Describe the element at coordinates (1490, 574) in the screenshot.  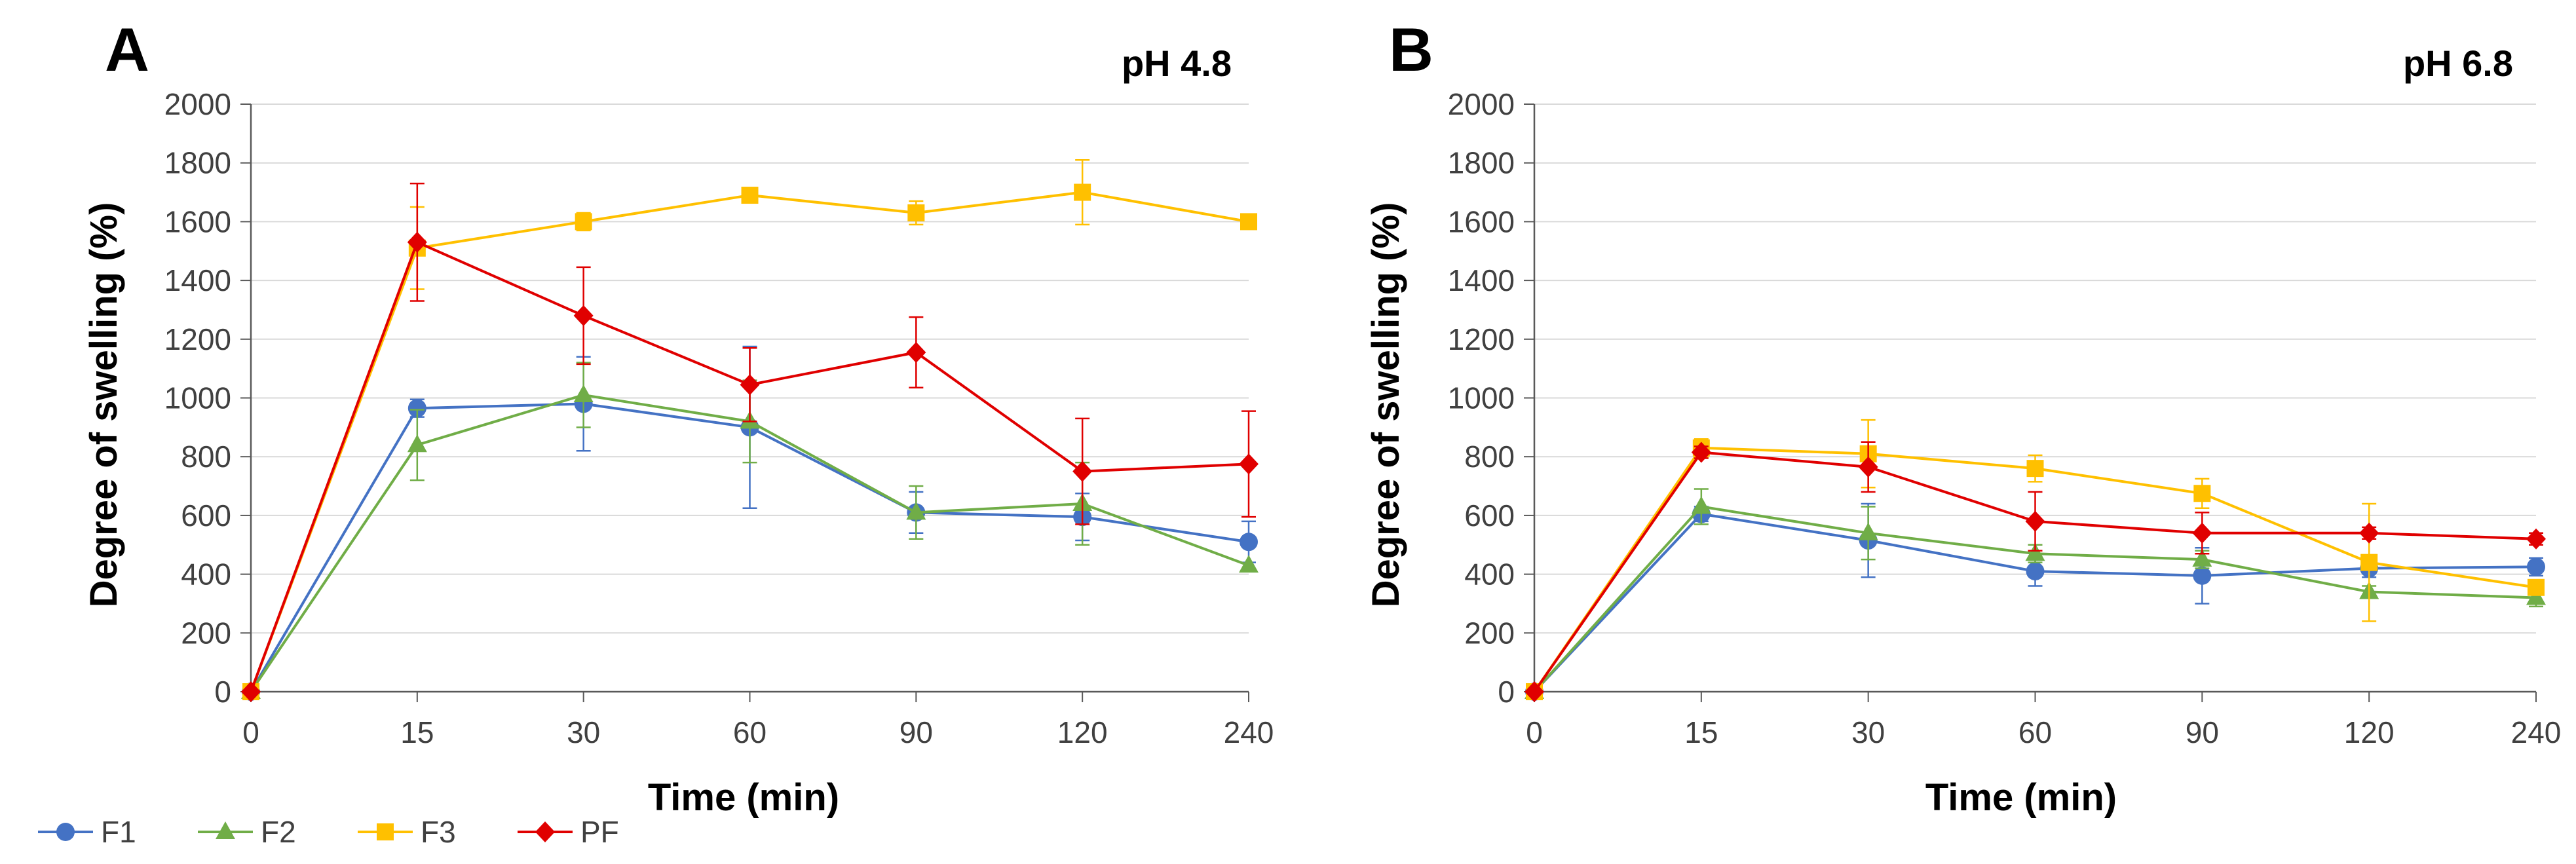
I see `panel-b-y-tick-label: 400` at that location.